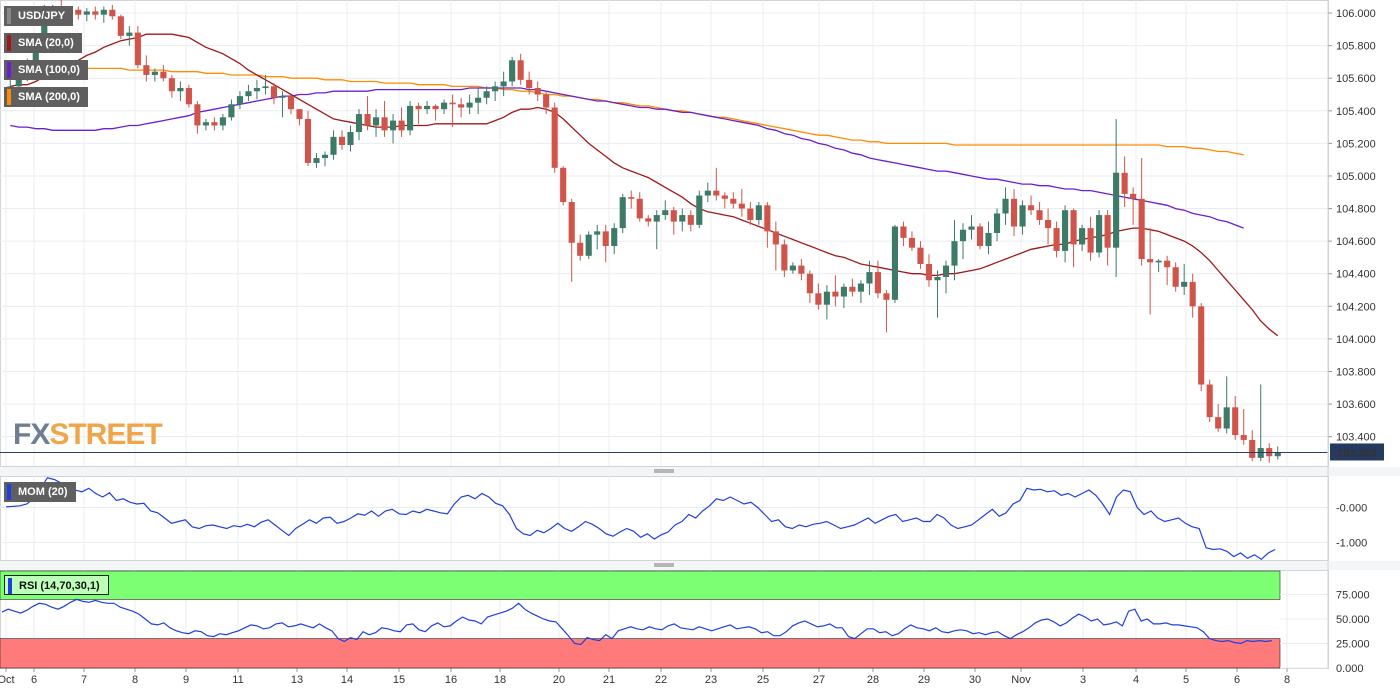 The width and height of the screenshot is (1400, 693). I want to click on rsi-tick-label: 75.000, so click(1353, 596).